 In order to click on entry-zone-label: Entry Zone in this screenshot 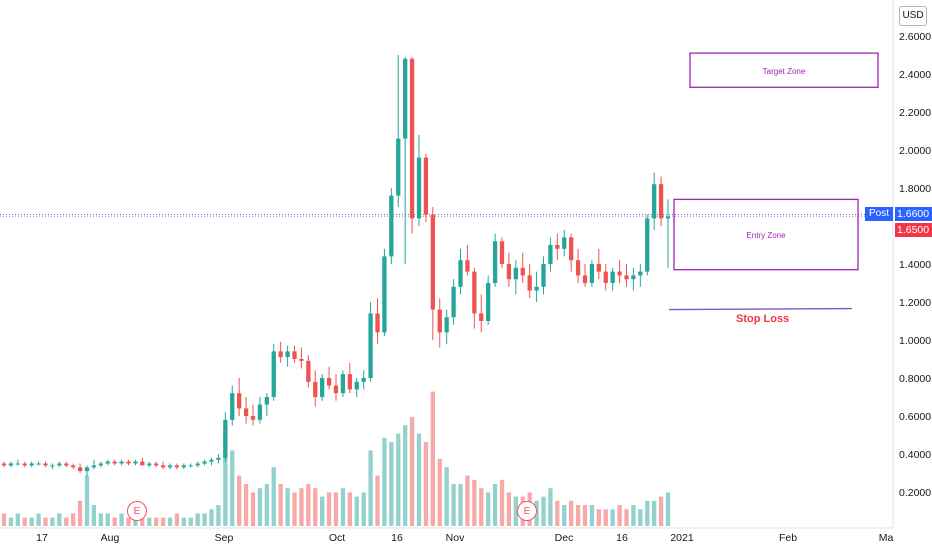, I will do `click(766, 235)`.